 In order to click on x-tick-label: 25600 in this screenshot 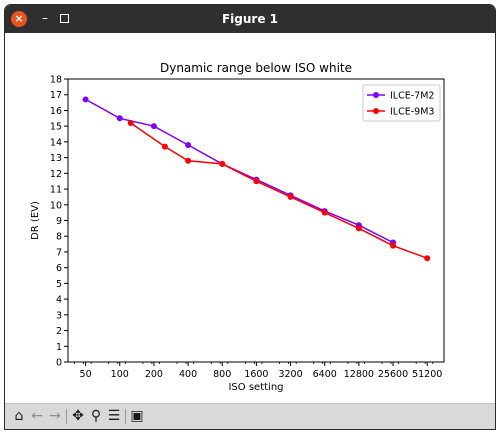, I will do `click(393, 374)`.